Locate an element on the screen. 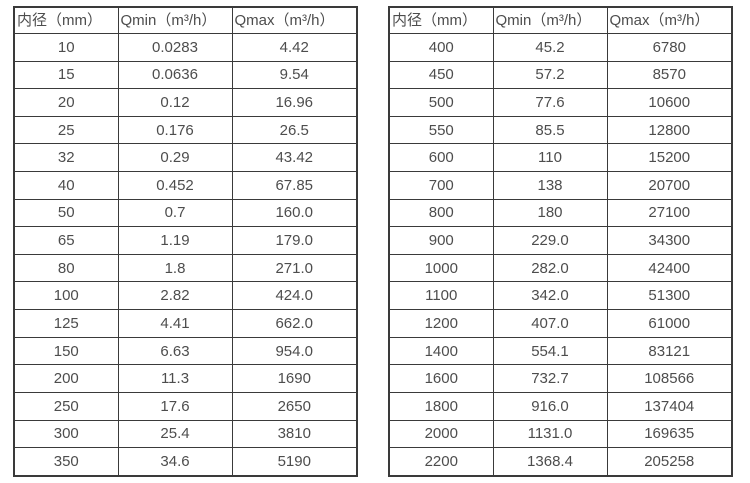 The height and width of the screenshot is (483, 750). table-row: 25 0.176 26.5 is located at coordinates (185, 130).